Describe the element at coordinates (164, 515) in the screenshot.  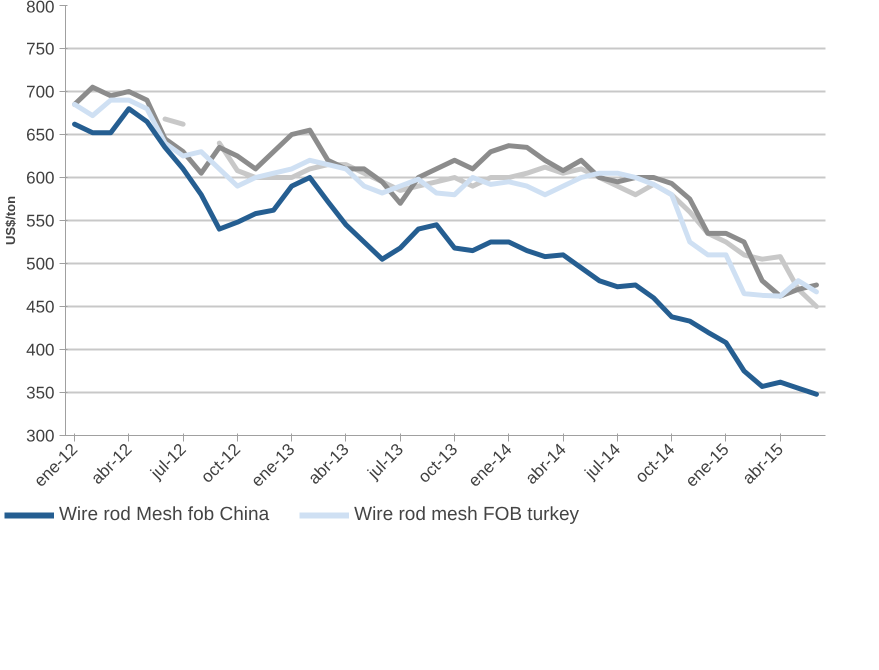
I see `legend-label: Wire rod Mesh fob China` at that location.